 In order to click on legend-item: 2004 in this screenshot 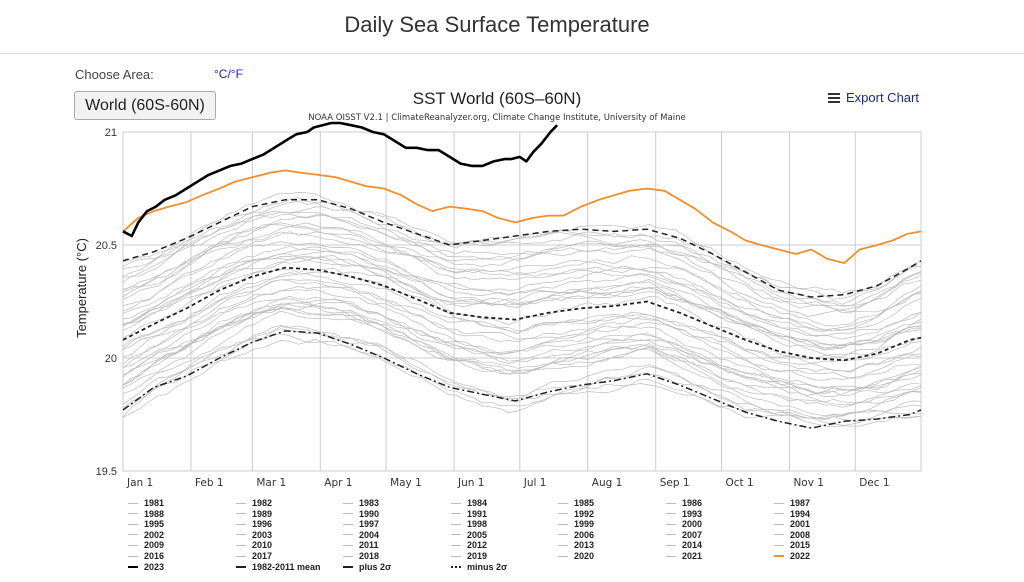, I will do `click(361, 535)`.